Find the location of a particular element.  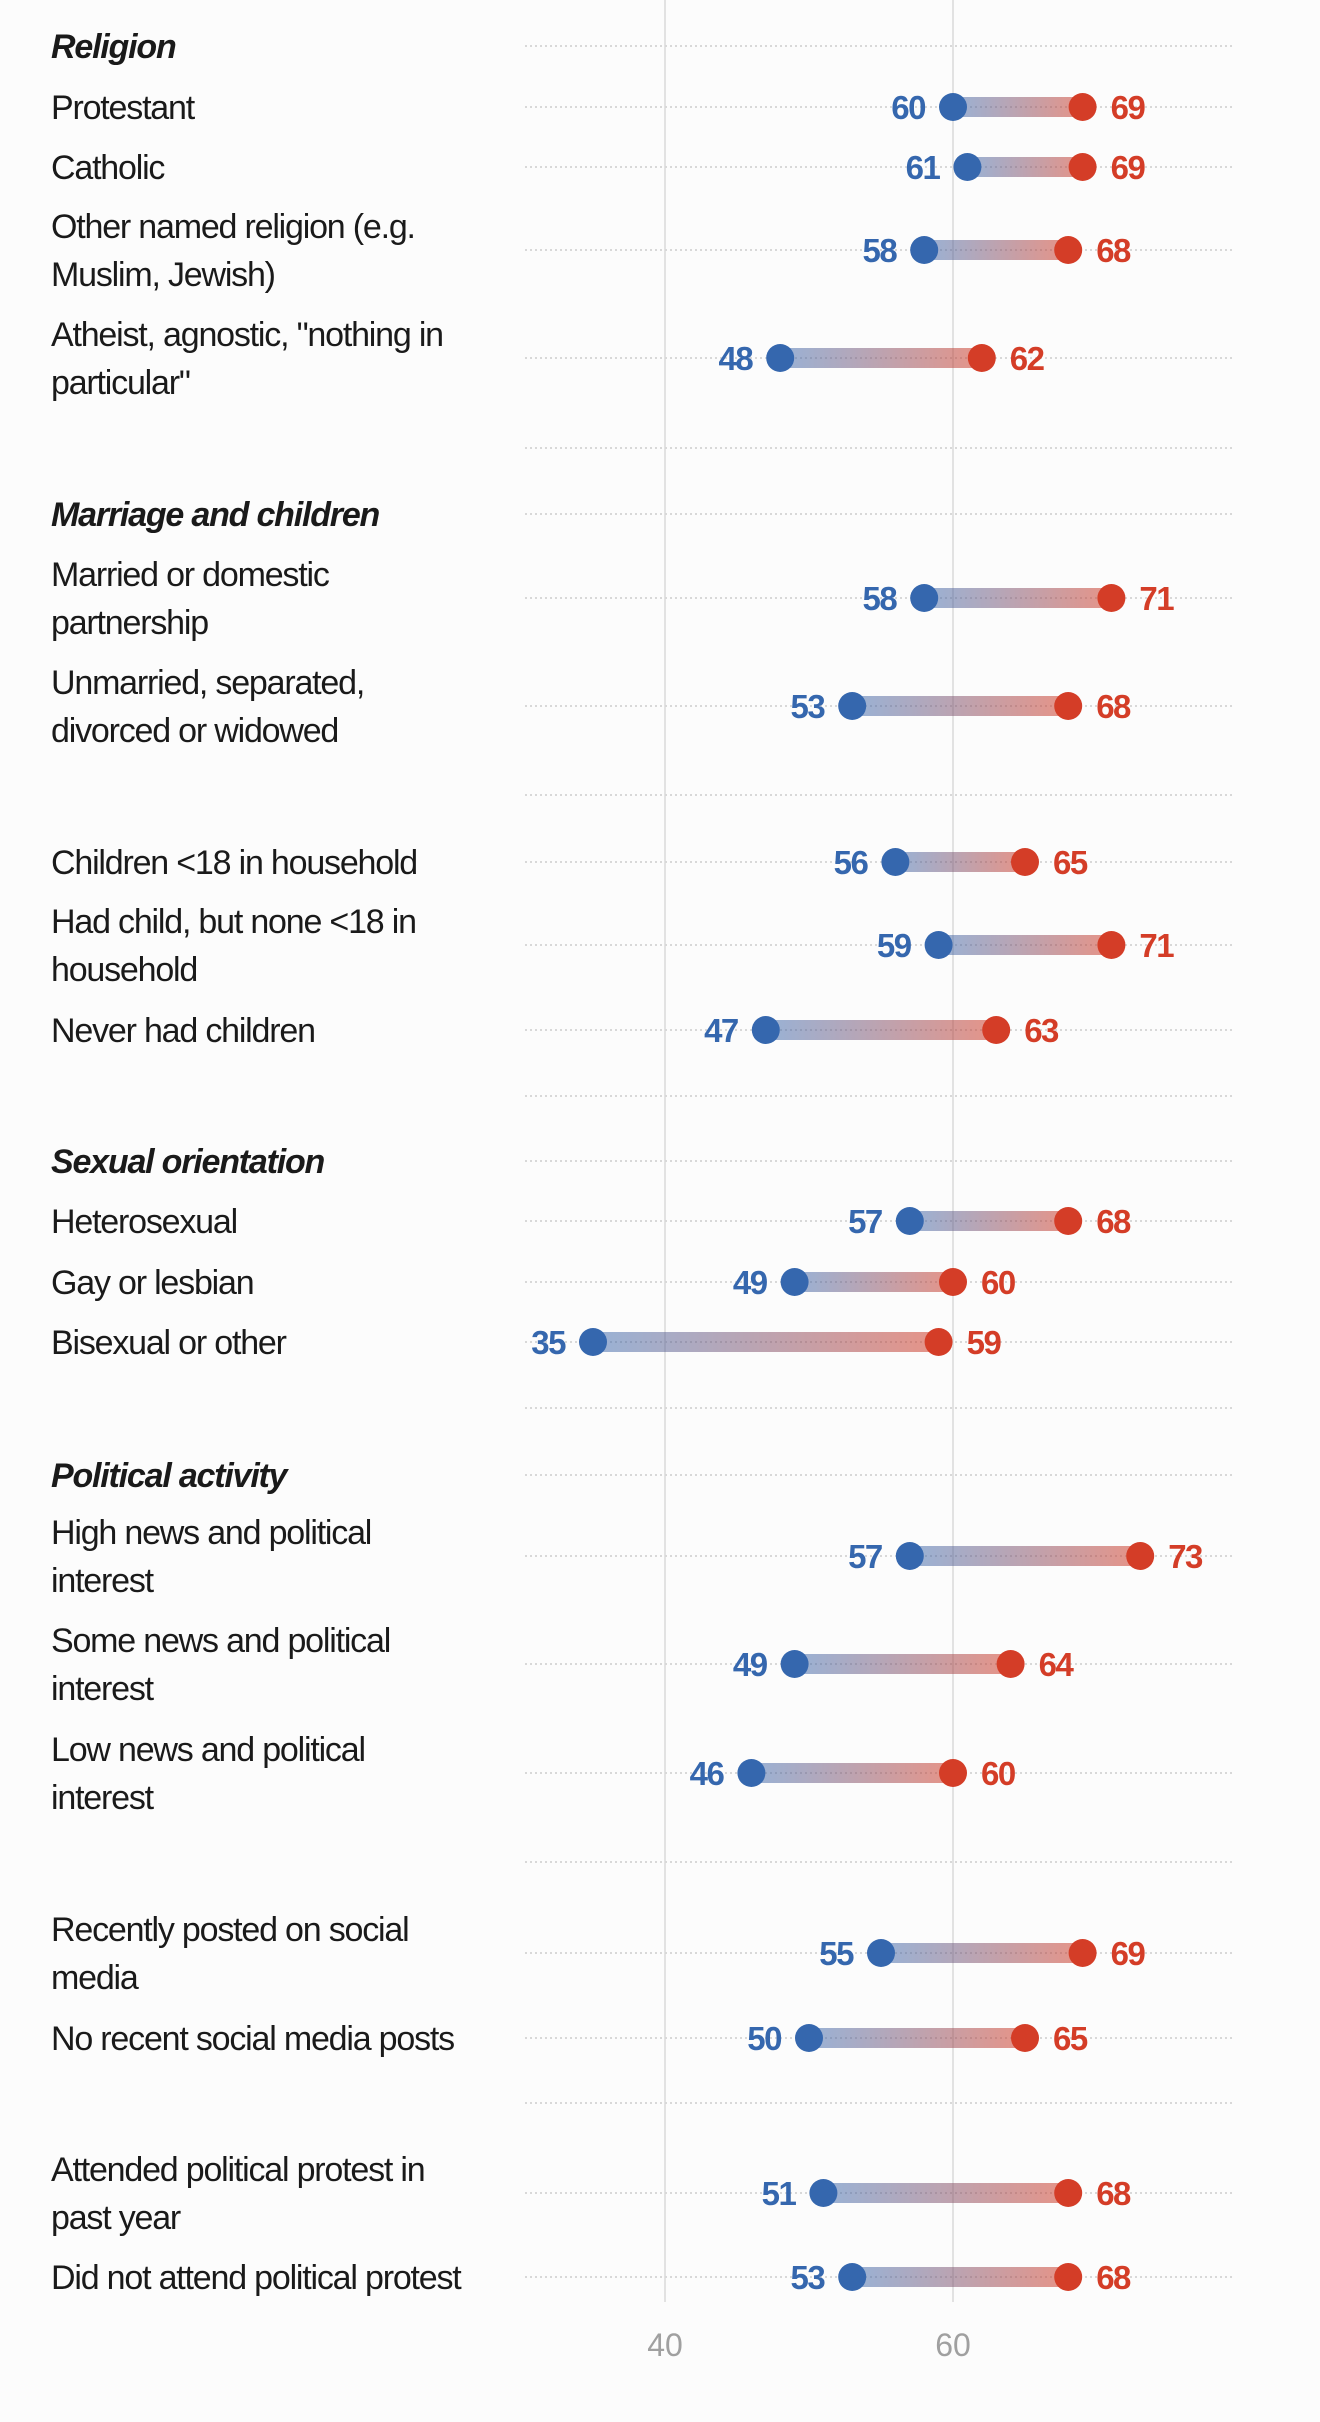

label-line: Atheist, agnostic, "nothing in is located at coordinates (247, 335).